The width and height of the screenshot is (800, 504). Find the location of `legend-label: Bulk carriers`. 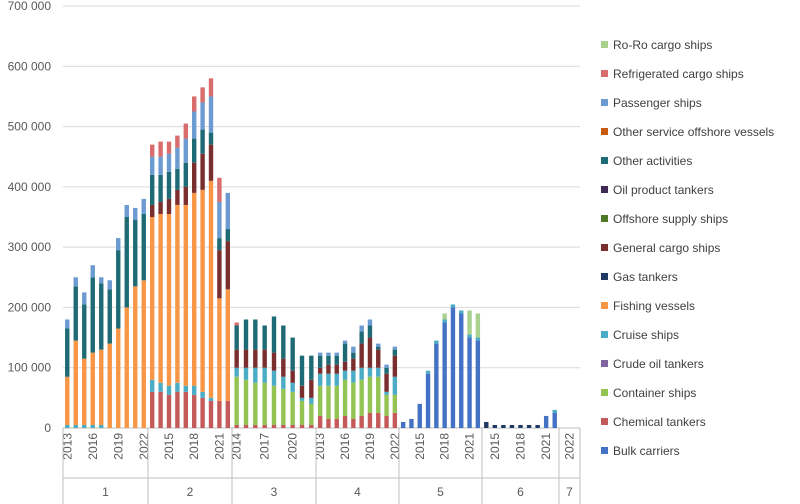

legend-label: Bulk carriers is located at coordinates (646, 451).